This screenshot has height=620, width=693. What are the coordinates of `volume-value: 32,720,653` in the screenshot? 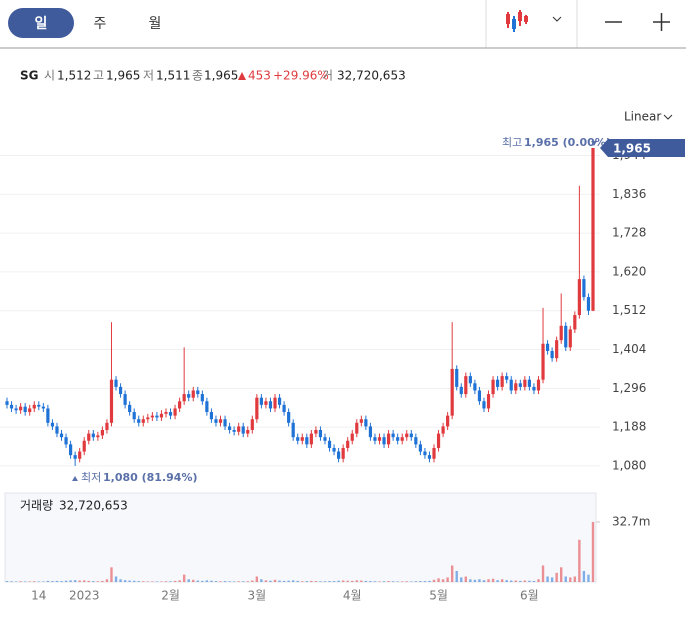 It's located at (371, 76).